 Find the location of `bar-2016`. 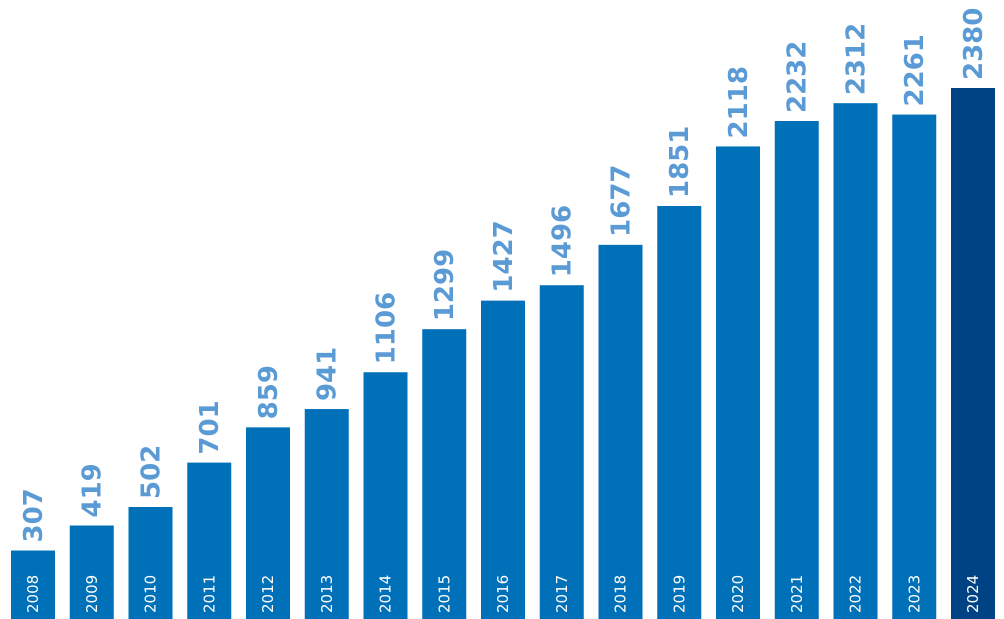

bar-2016 is located at coordinates (503, 459).